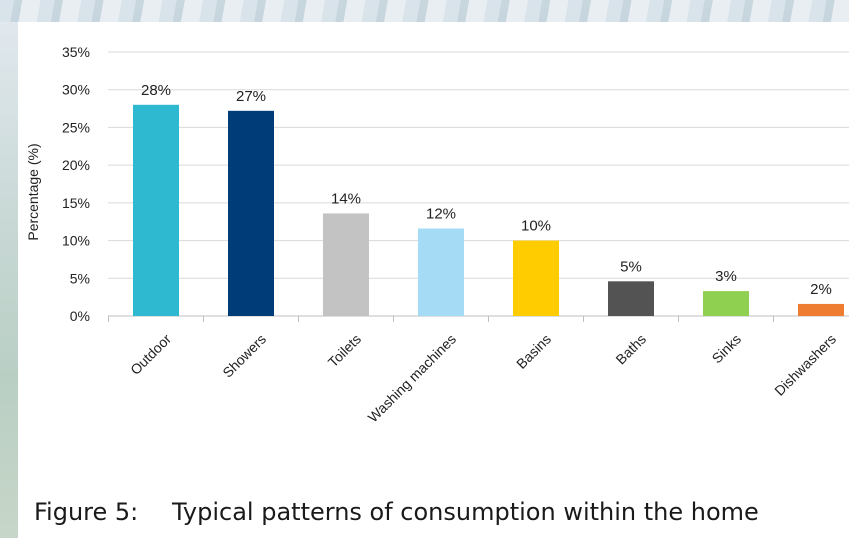 The image size is (849, 538). Describe the element at coordinates (346, 264) in the screenshot. I see `bar-toilets` at that location.